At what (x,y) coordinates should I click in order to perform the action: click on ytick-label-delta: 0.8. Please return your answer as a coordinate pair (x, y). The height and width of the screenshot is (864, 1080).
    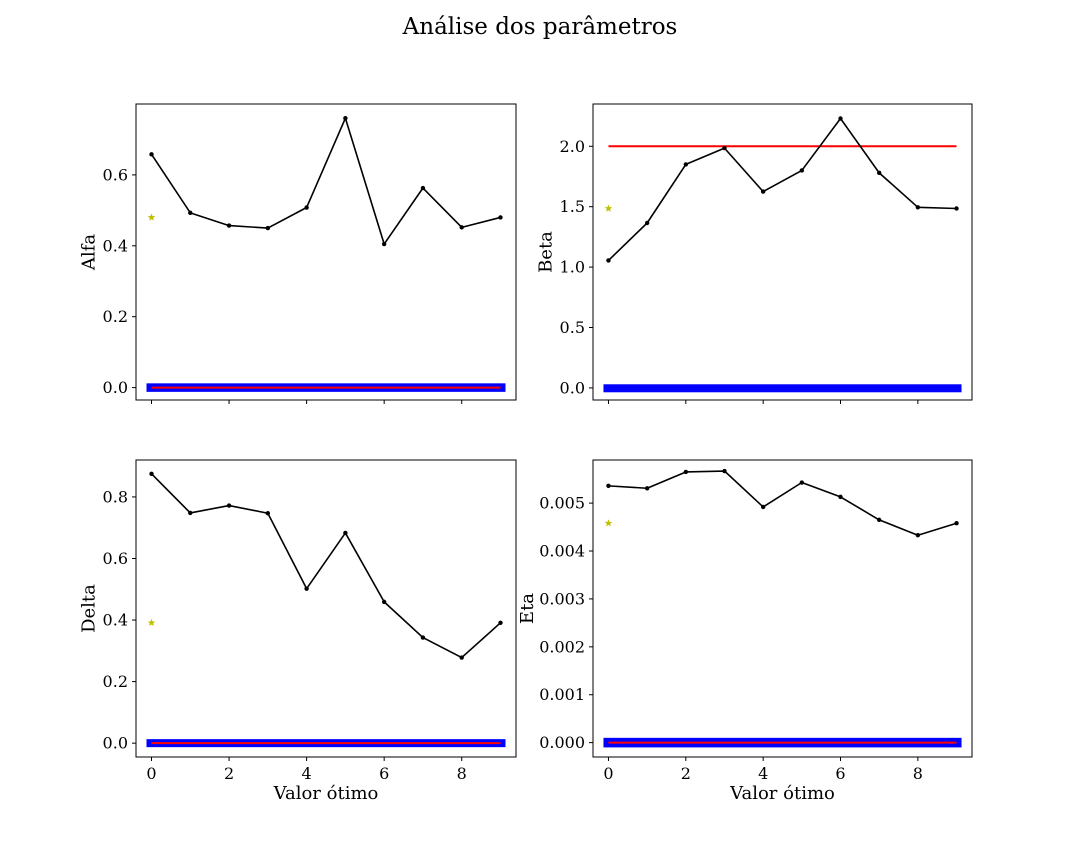
    Looking at the image, I should click on (115, 496).